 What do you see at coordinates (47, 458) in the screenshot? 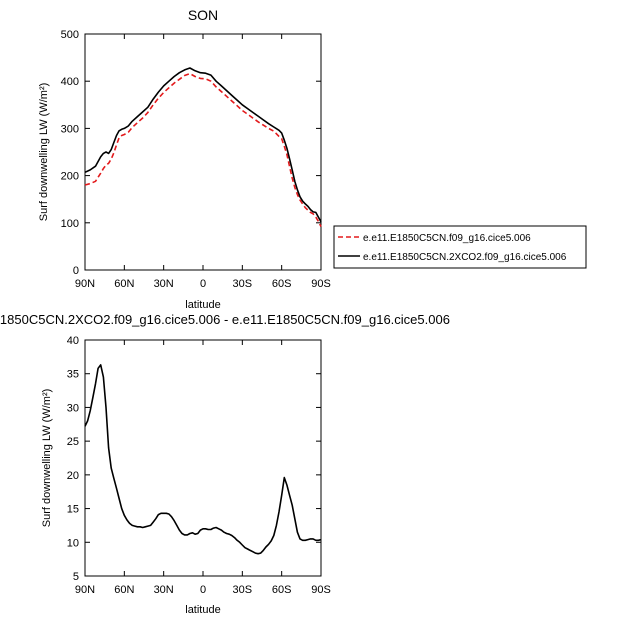
I see `bottom-y-axis-label: Surf downwelling LW (W/m²)` at bounding box center [47, 458].